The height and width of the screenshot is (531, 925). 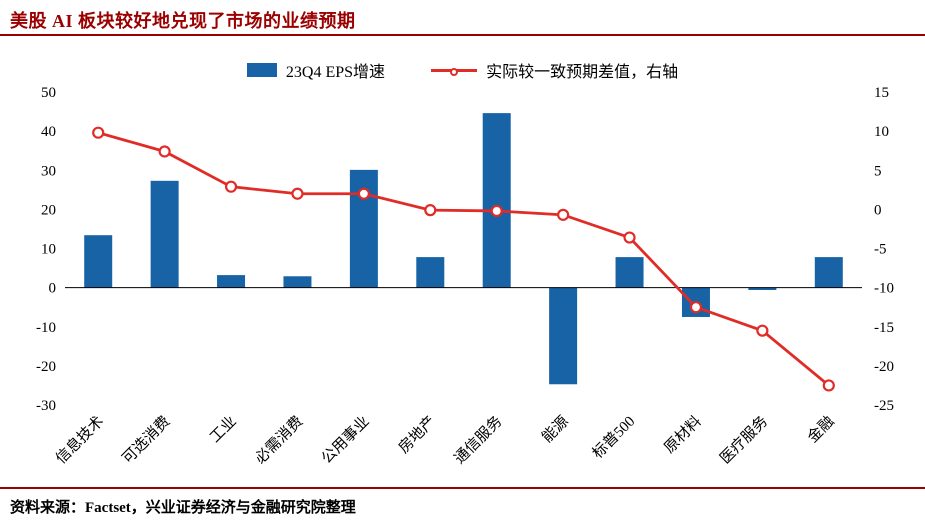 I want to click on right-axis-tick-label: -10, so click(x=884, y=289).